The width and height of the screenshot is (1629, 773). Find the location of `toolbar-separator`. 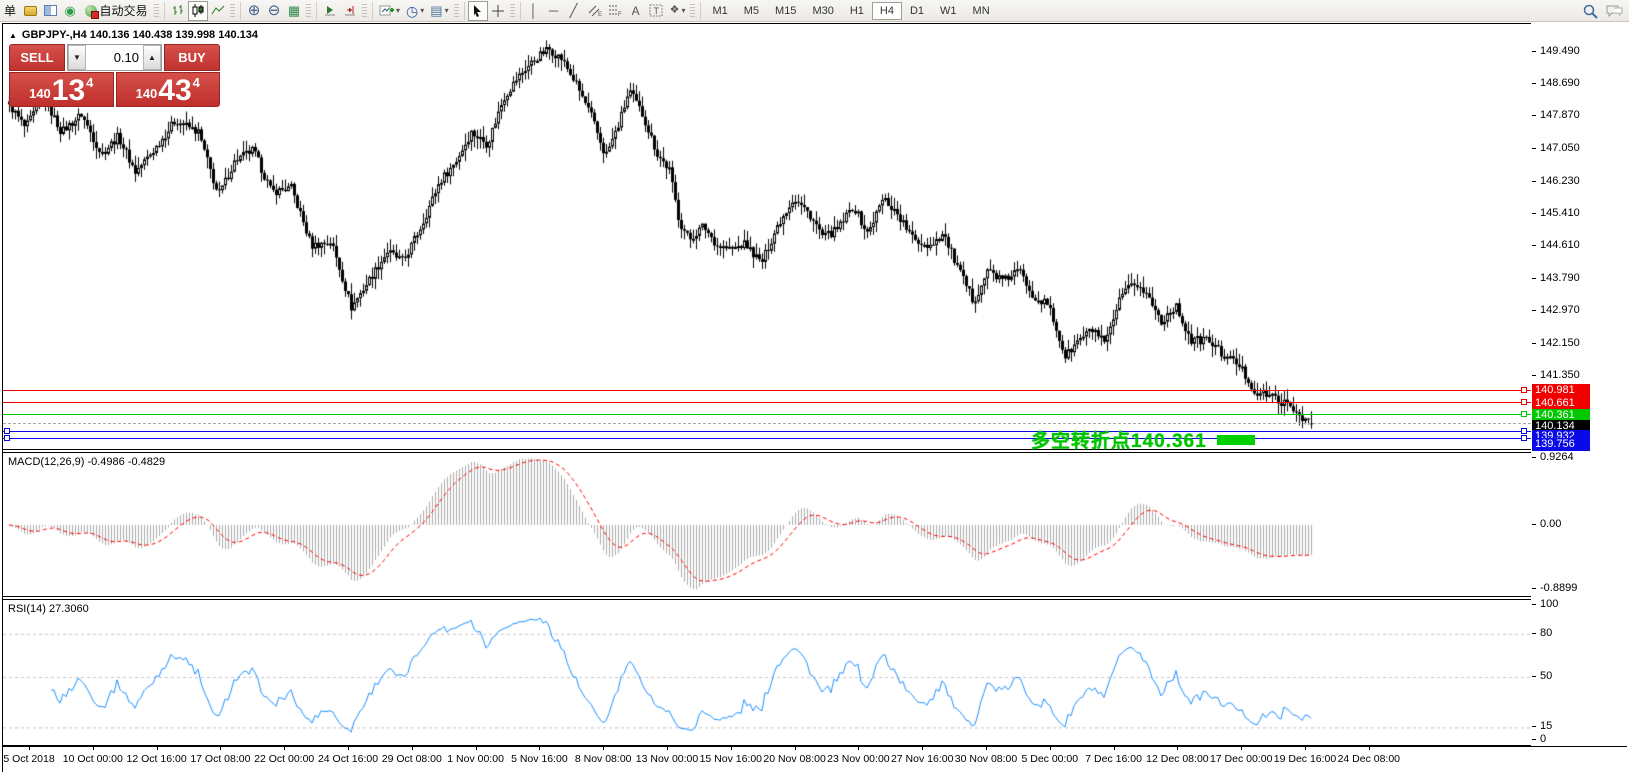

toolbar-separator is located at coordinates (464, 10).